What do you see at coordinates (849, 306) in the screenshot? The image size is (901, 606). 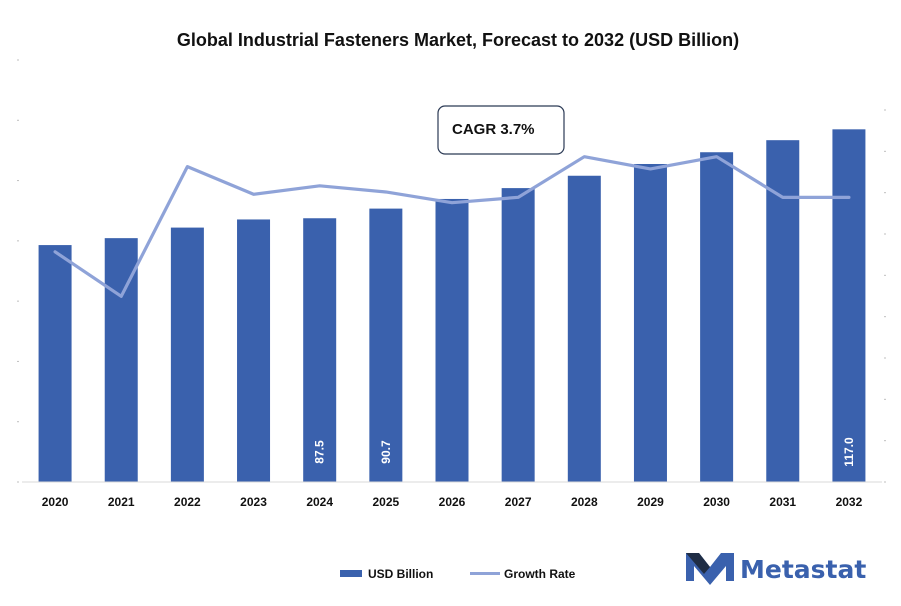 I see `bar-2032` at bounding box center [849, 306].